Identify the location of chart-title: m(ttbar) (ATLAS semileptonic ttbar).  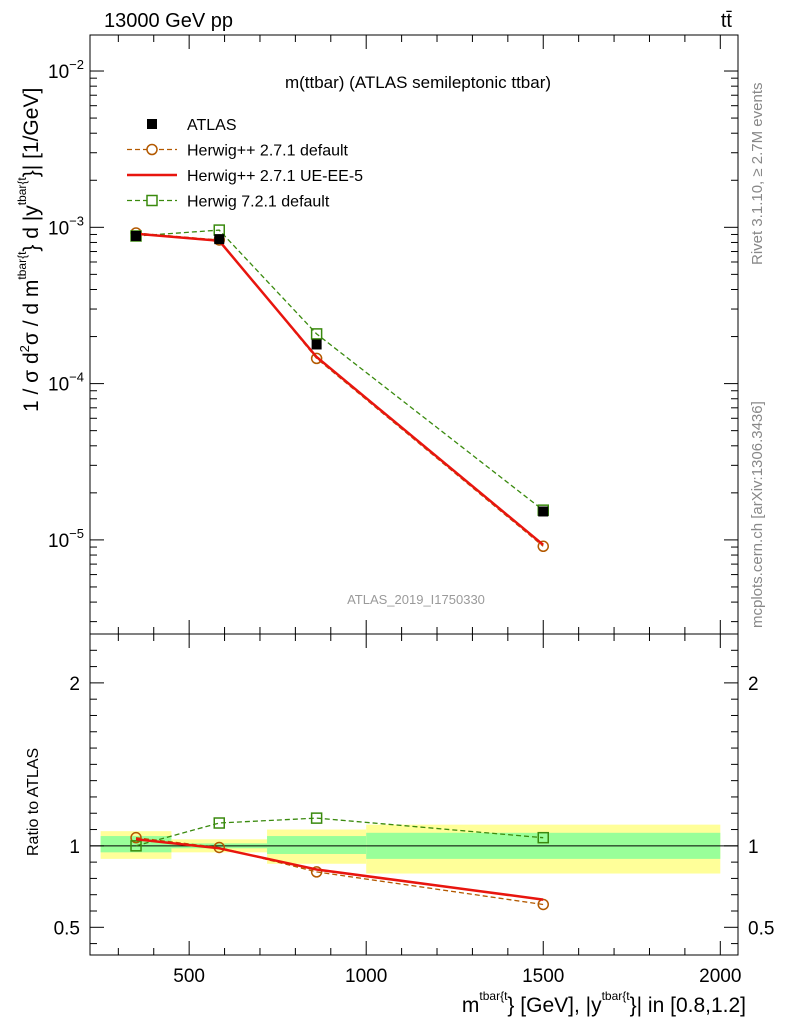
(418, 82).